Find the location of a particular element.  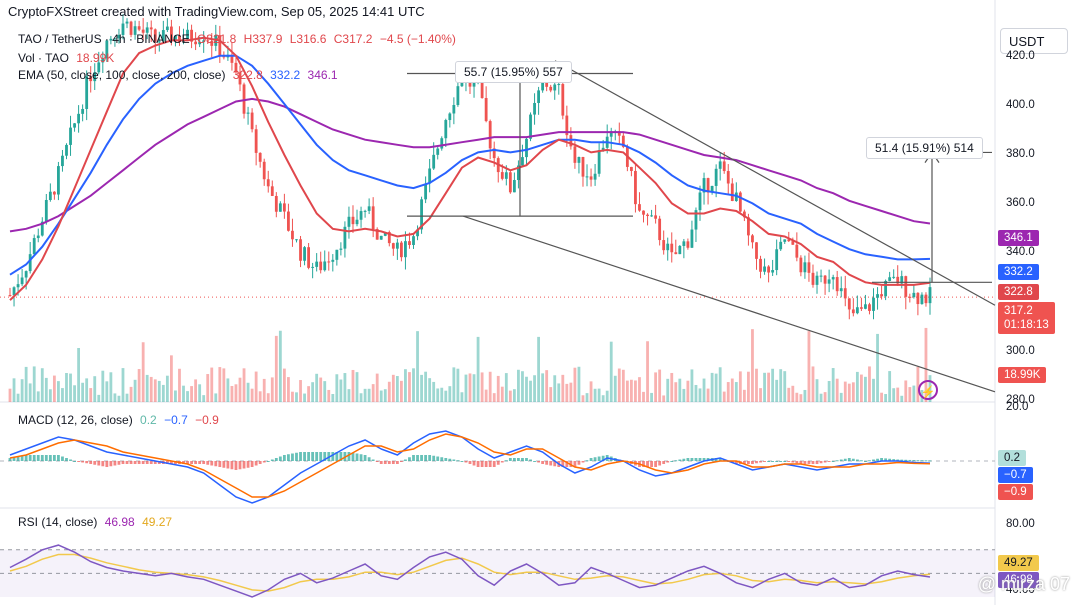

lightning-icon: ⚡ is located at coordinates (928, 390).